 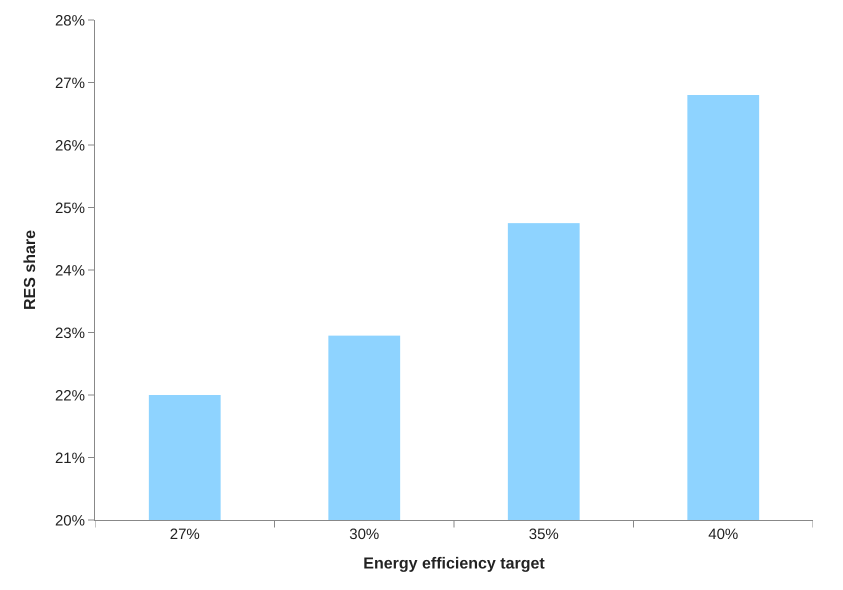 What do you see at coordinates (723, 534) in the screenshot?
I see `x-tick-label: 40%` at bounding box center [723, 534].